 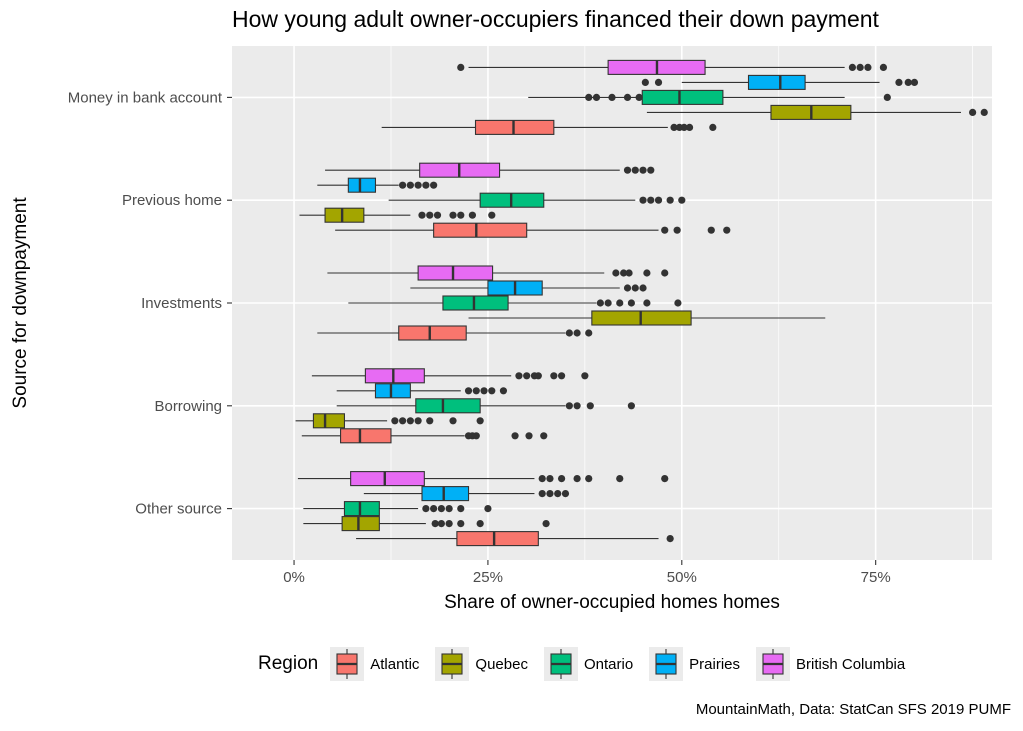 What do you see at coordinates (294, 577) in the screenshot?
I see `x-tick-label: 0%` at bounding box center [294, 577].